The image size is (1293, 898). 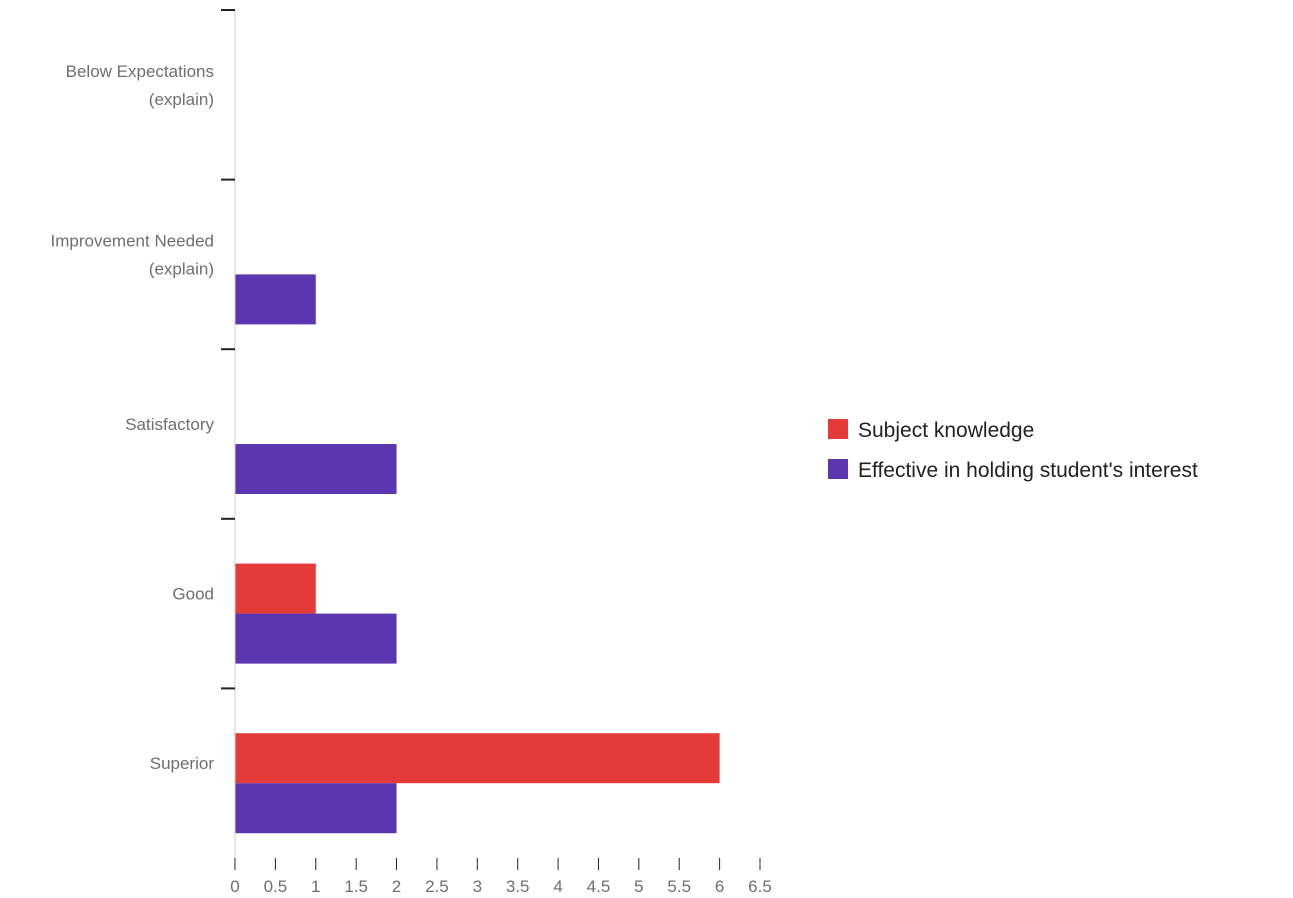 I want to click on category-label: Good, so click(x=193, y=594).